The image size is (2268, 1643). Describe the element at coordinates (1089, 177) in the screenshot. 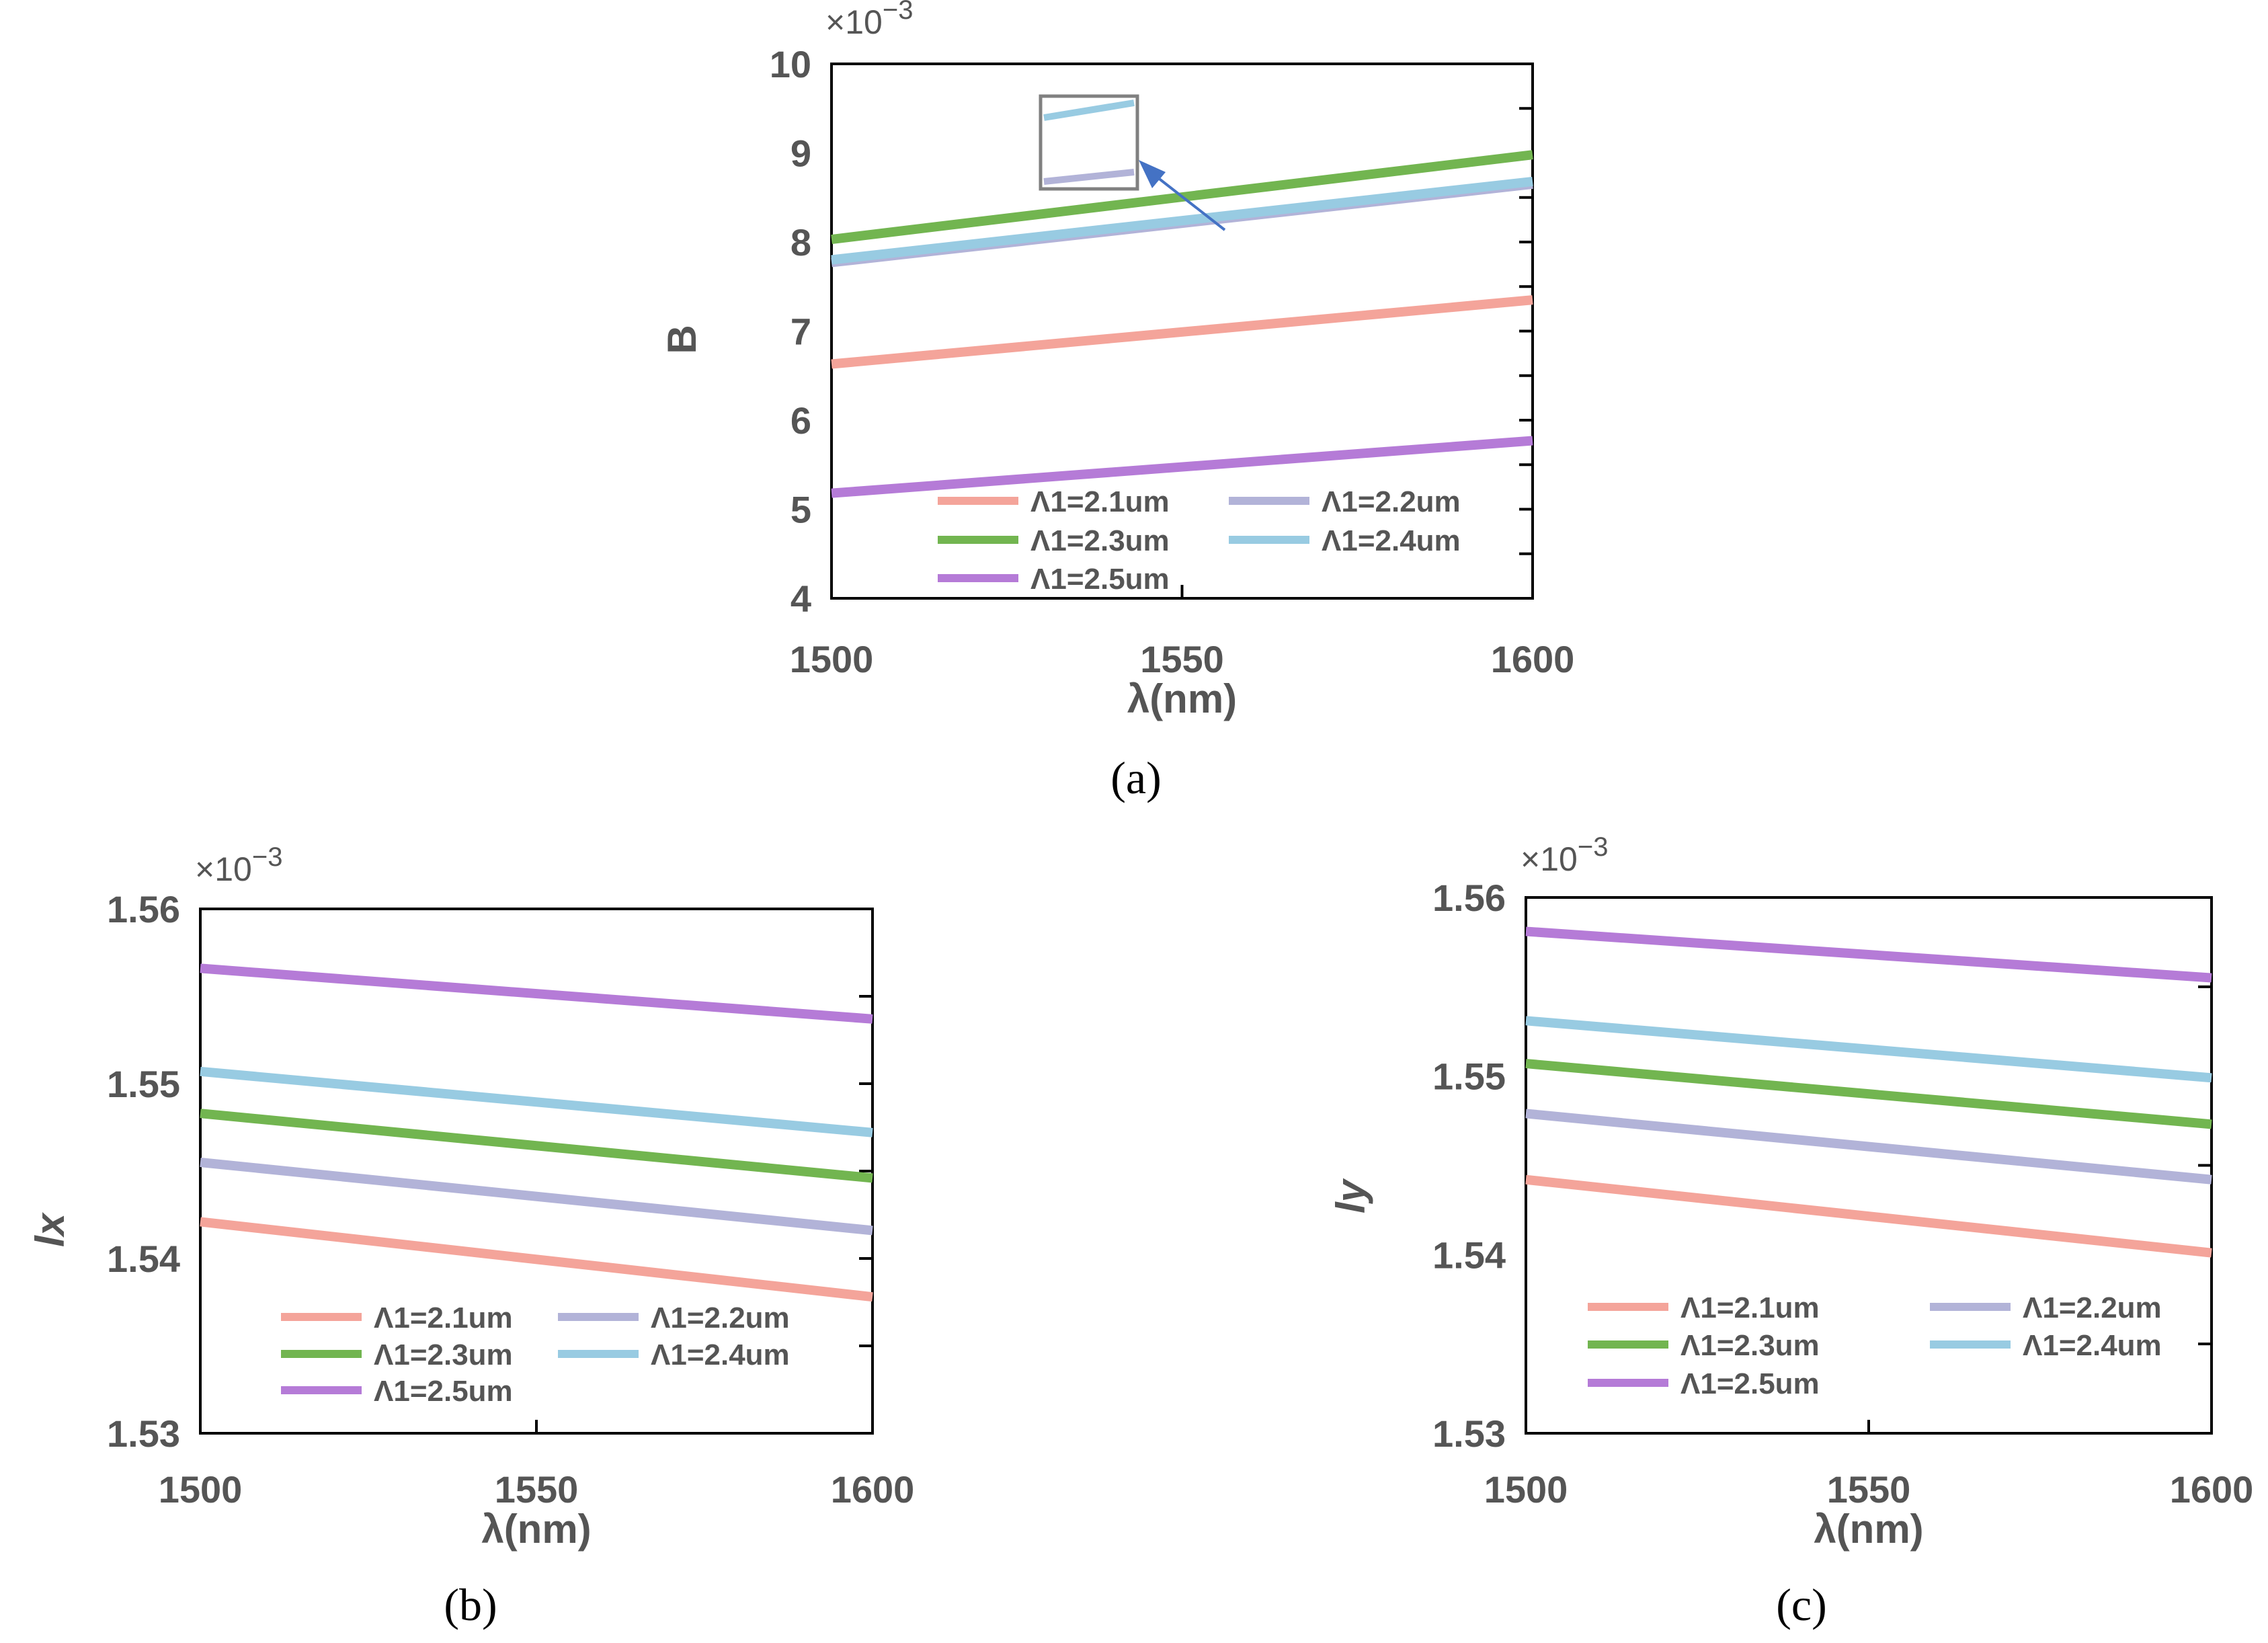

I see `inset-line-lower` at that location.